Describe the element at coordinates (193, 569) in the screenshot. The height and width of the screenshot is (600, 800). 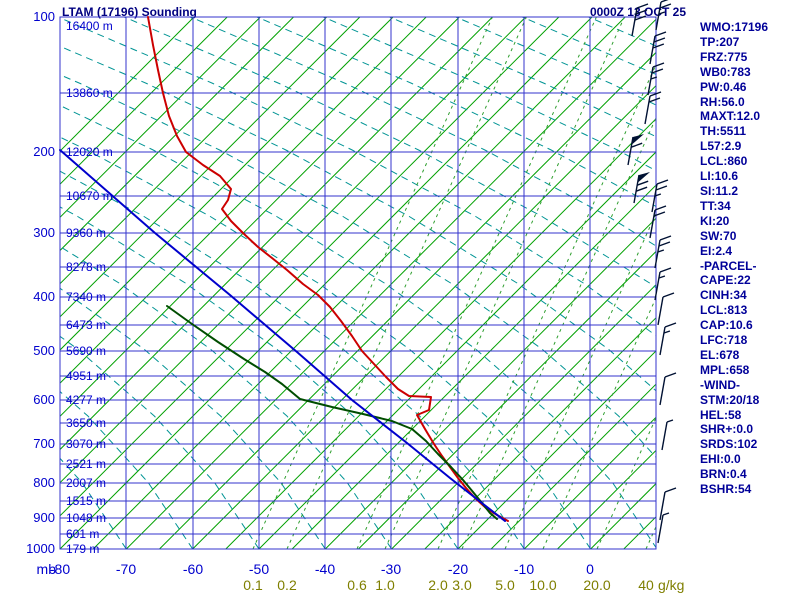
I see `temp-tick-label: -60` at that location.